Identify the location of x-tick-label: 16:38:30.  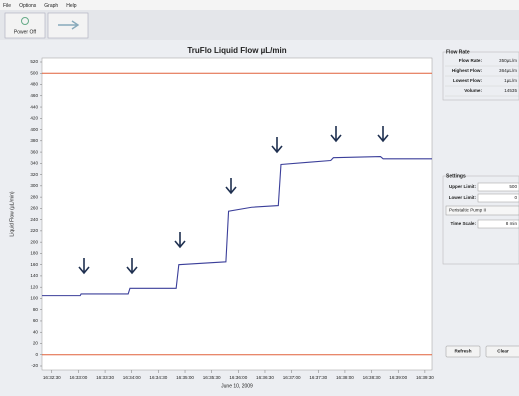
(372, 377).